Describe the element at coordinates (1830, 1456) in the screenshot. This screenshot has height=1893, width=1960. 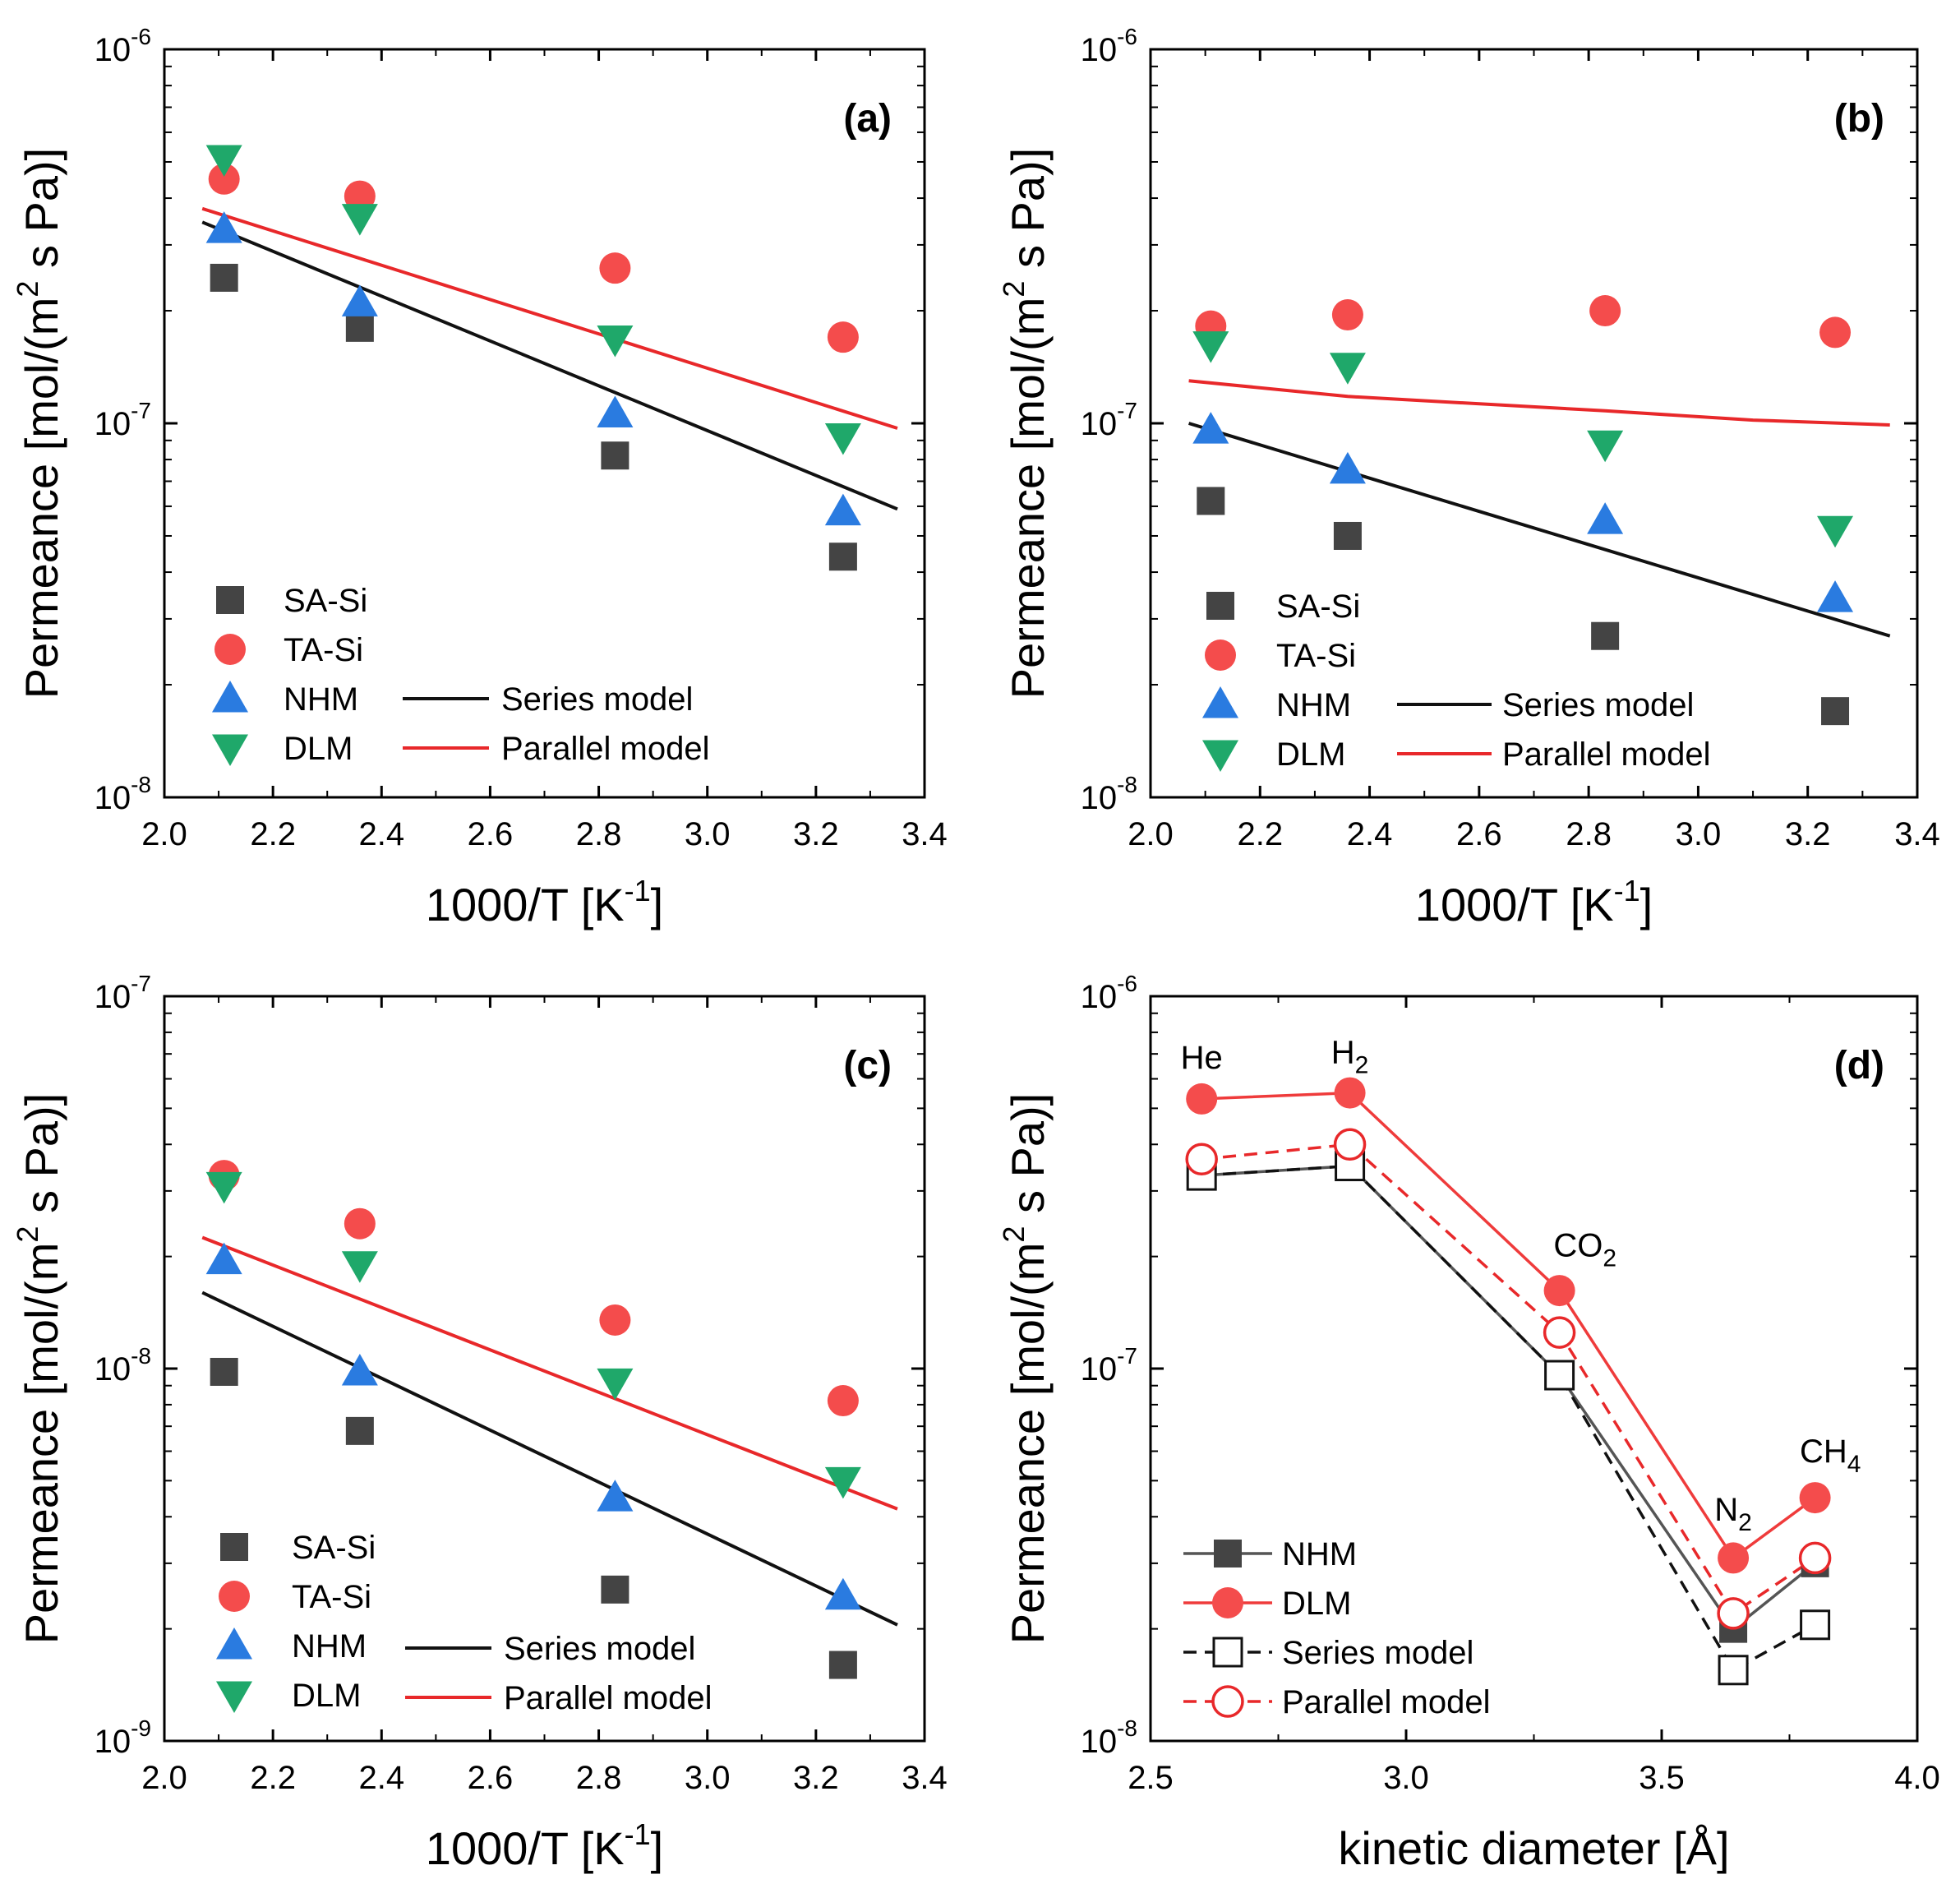
I see `gas-label: CH4` at that location.